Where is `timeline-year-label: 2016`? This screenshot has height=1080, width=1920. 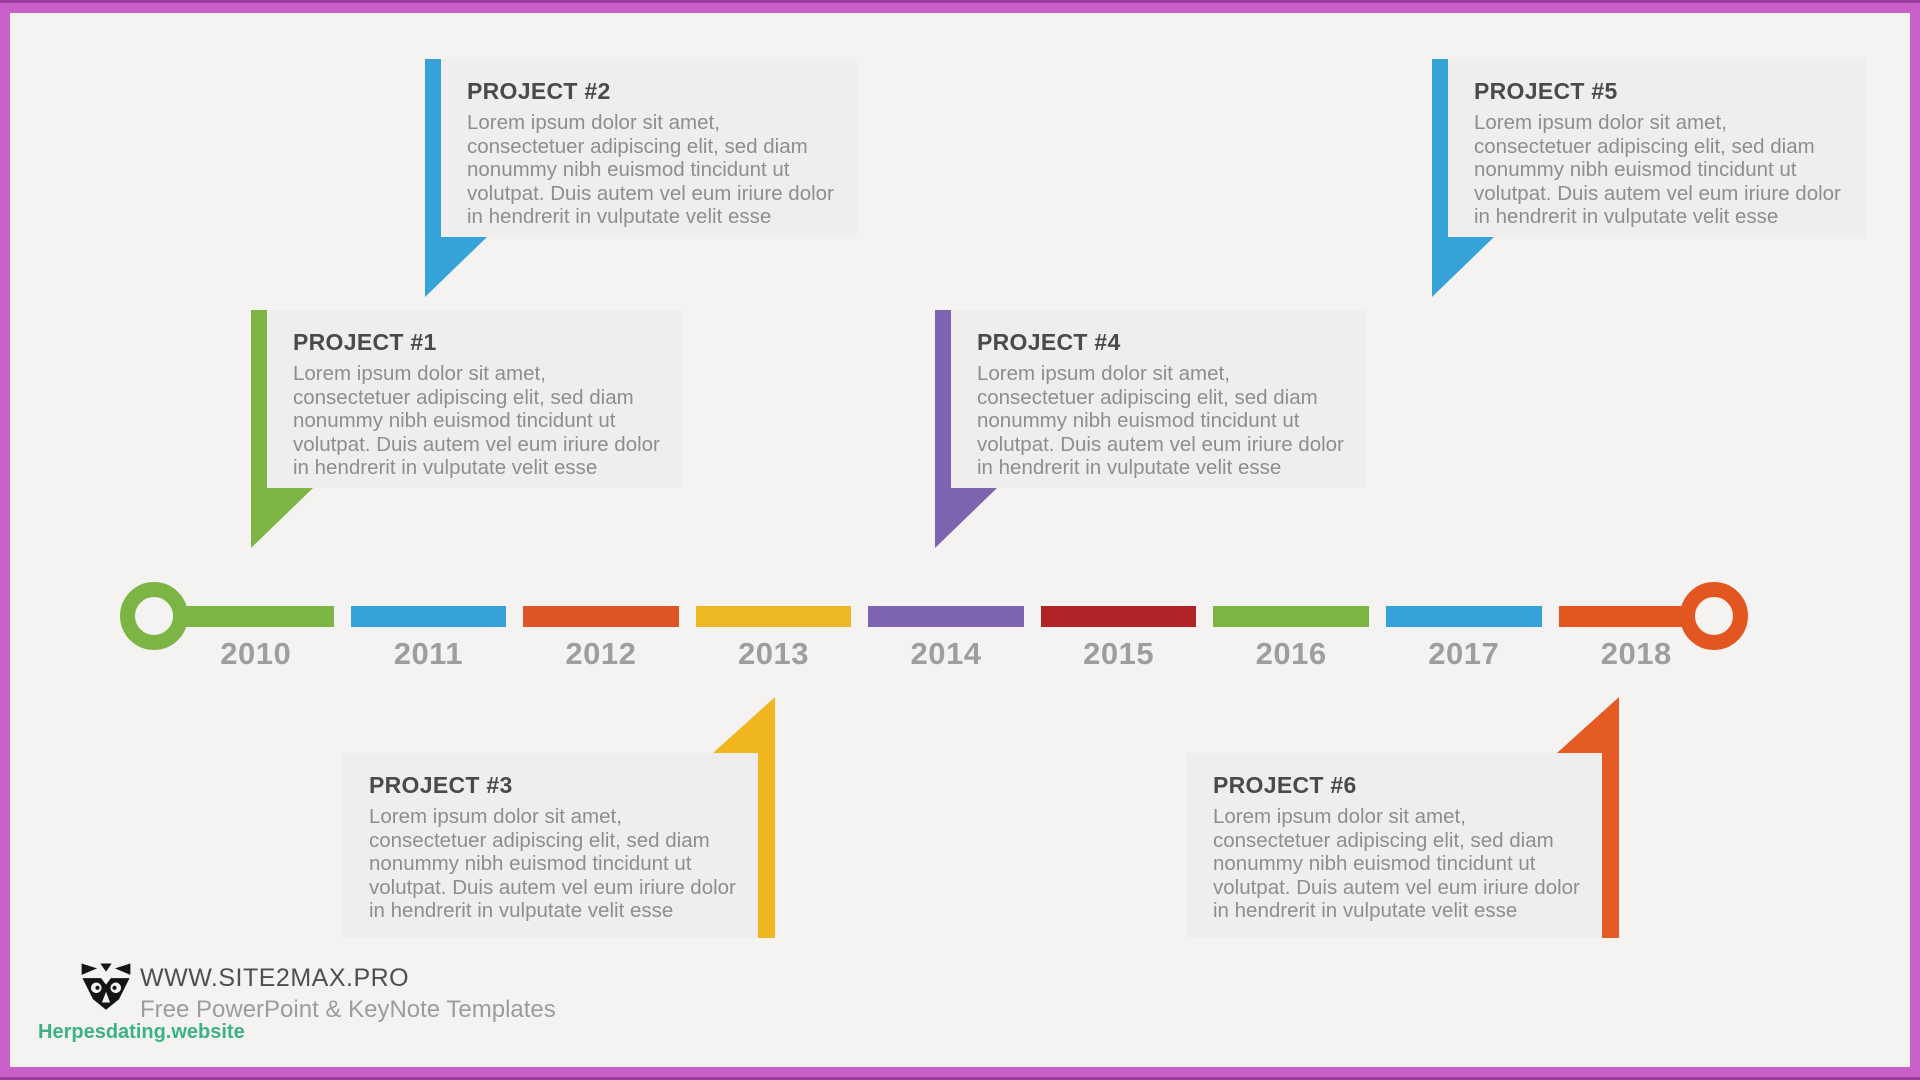
timeline-year-label: 2016 is located at coordinates (1291, 653).